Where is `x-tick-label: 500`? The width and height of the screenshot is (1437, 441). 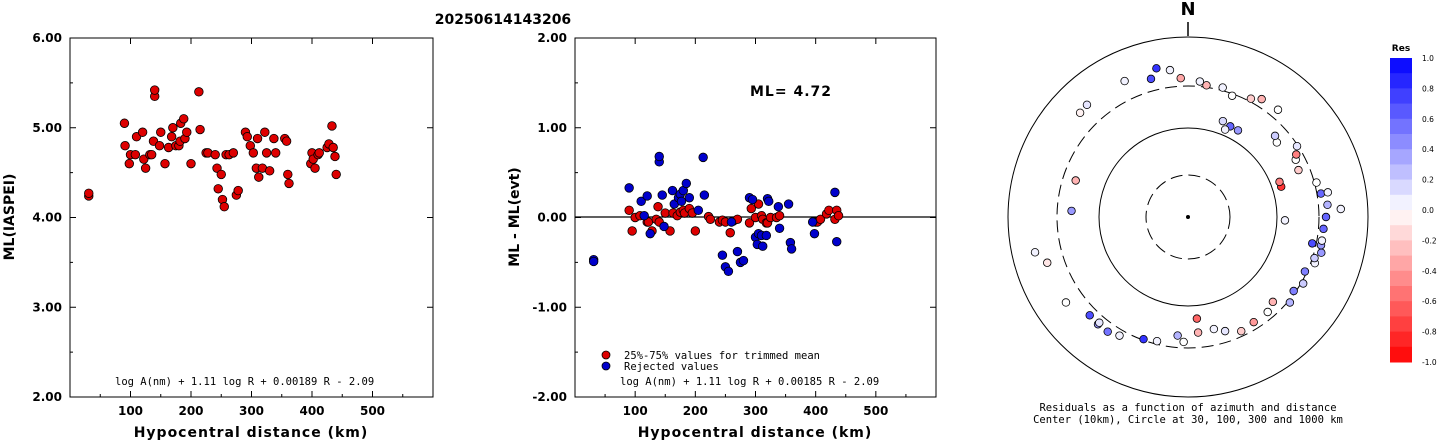 x-tick-label: 500 is located at coordinates (372, 411).